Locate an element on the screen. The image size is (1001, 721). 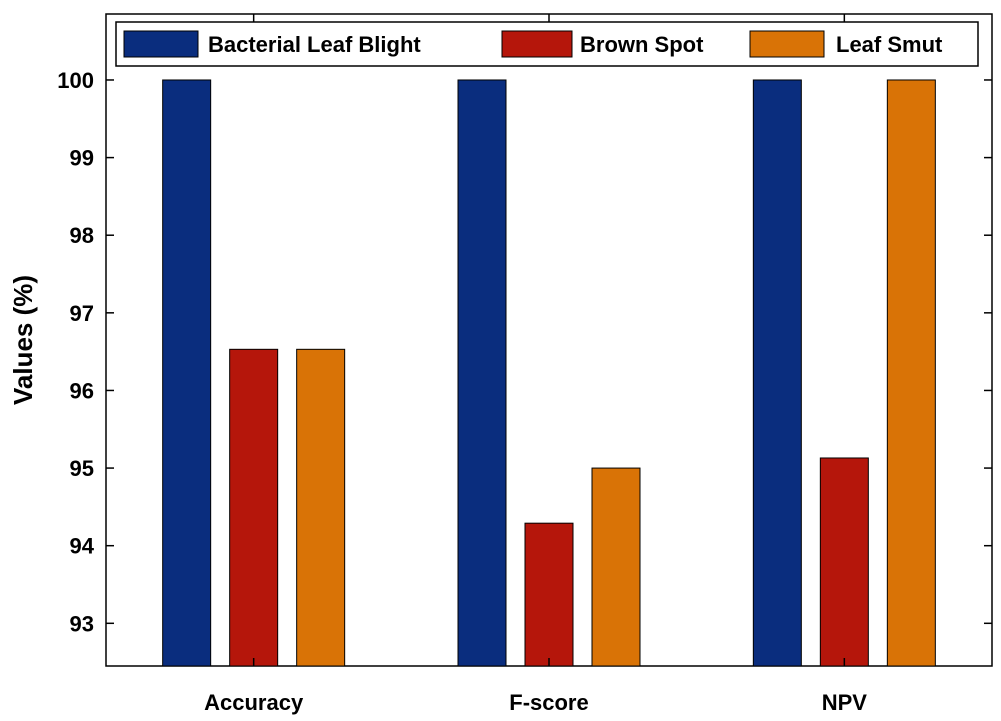
legend-swatch-leaf-smut is located at coordinates (787, 44).